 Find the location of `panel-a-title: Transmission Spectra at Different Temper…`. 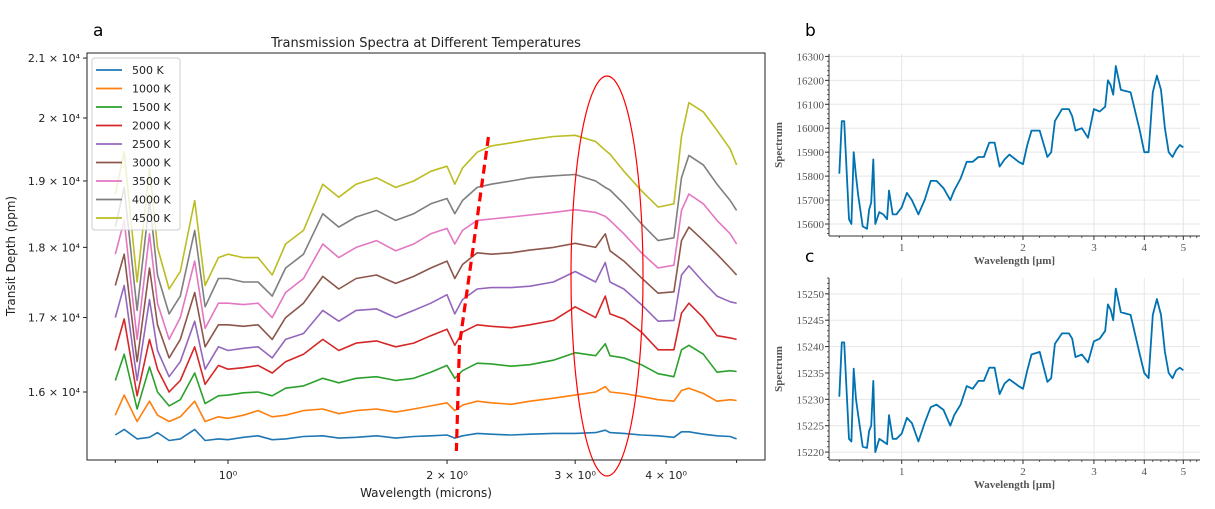

panel-a-title: Transmission Spectra at Different Temper… is located at coordinates (425, 43).